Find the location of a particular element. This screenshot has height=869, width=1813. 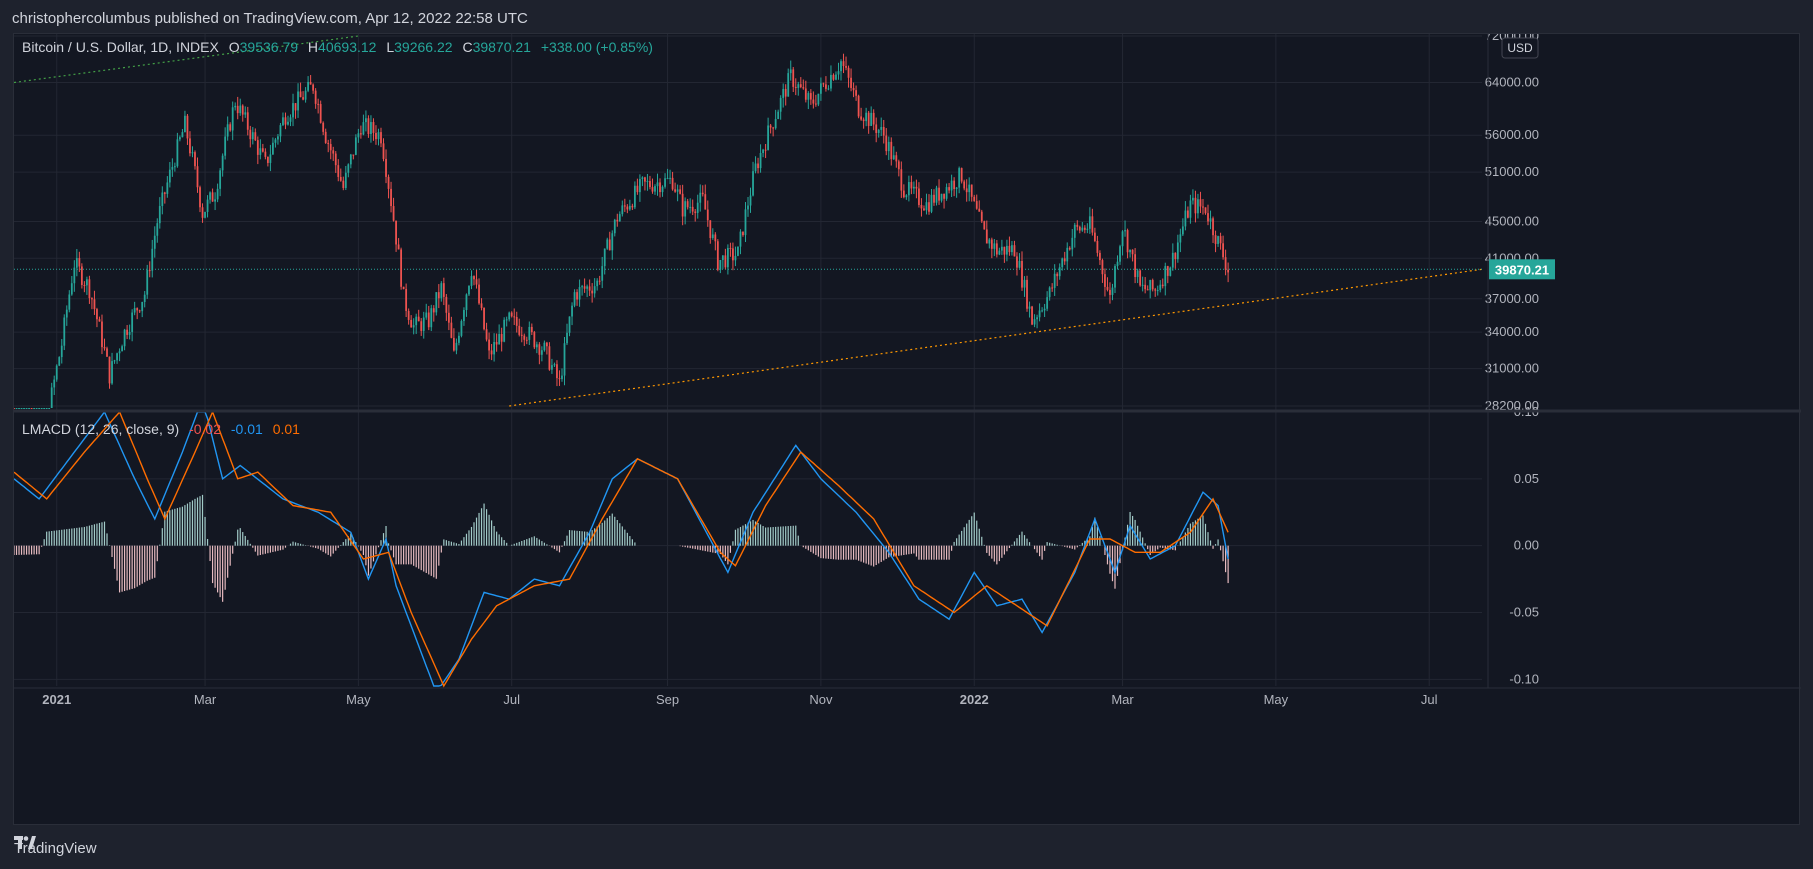

open-value: 39536.79 is located at coordinates (269, 47).